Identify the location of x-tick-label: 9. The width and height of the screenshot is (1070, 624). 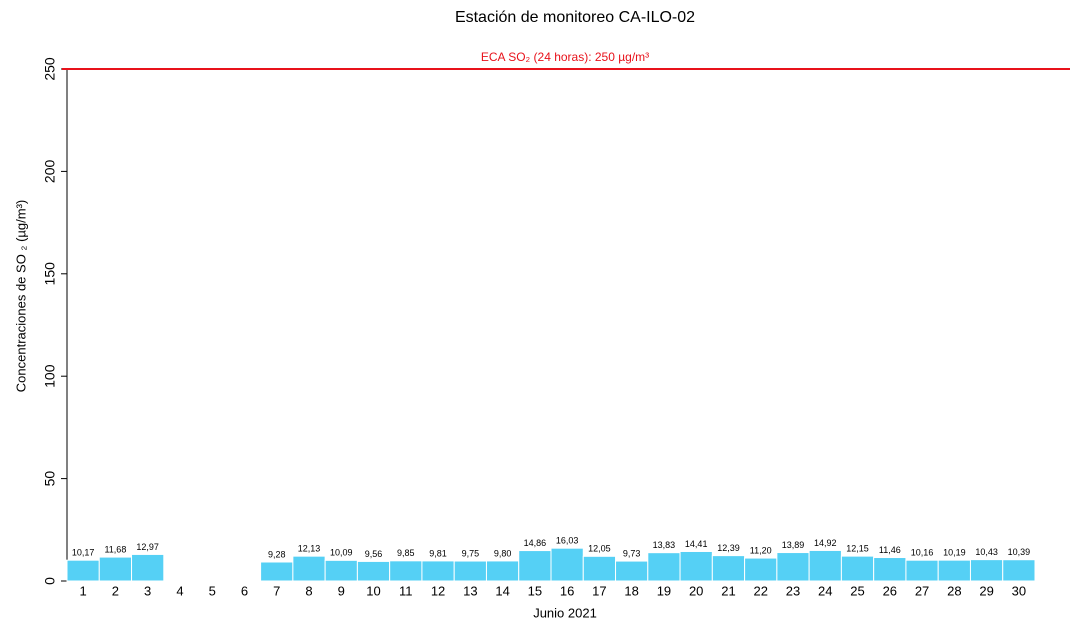
(341, 590).